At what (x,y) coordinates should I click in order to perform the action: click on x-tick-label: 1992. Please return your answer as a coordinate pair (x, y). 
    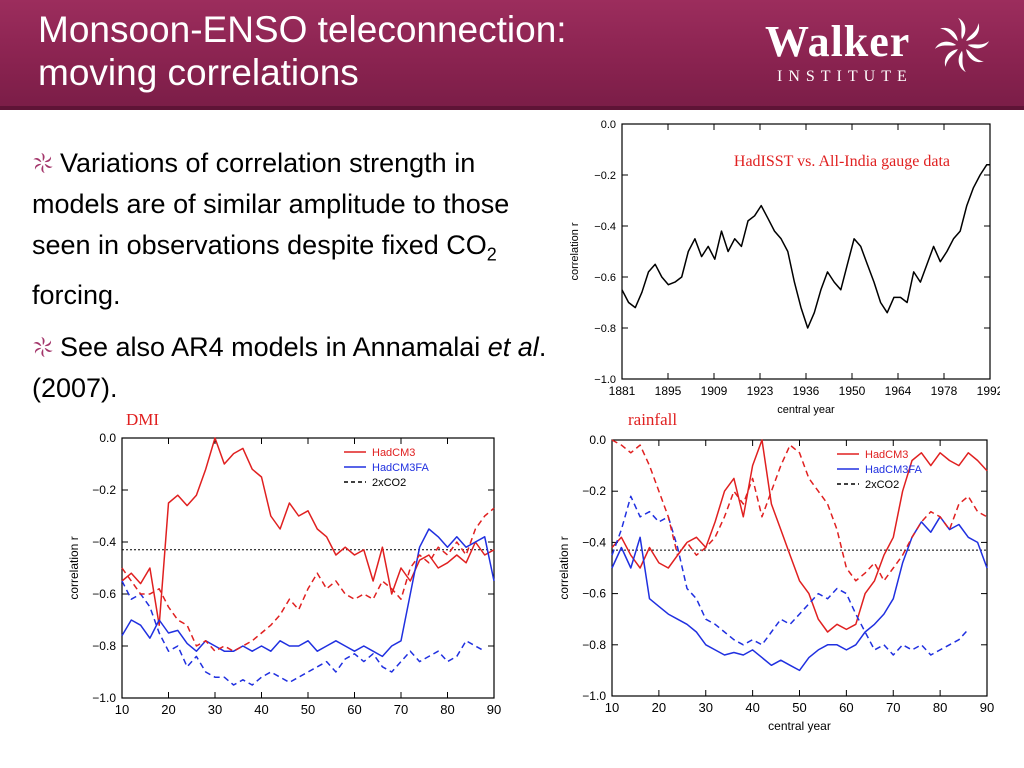
    Looking at the image, I should click on (988, 391).